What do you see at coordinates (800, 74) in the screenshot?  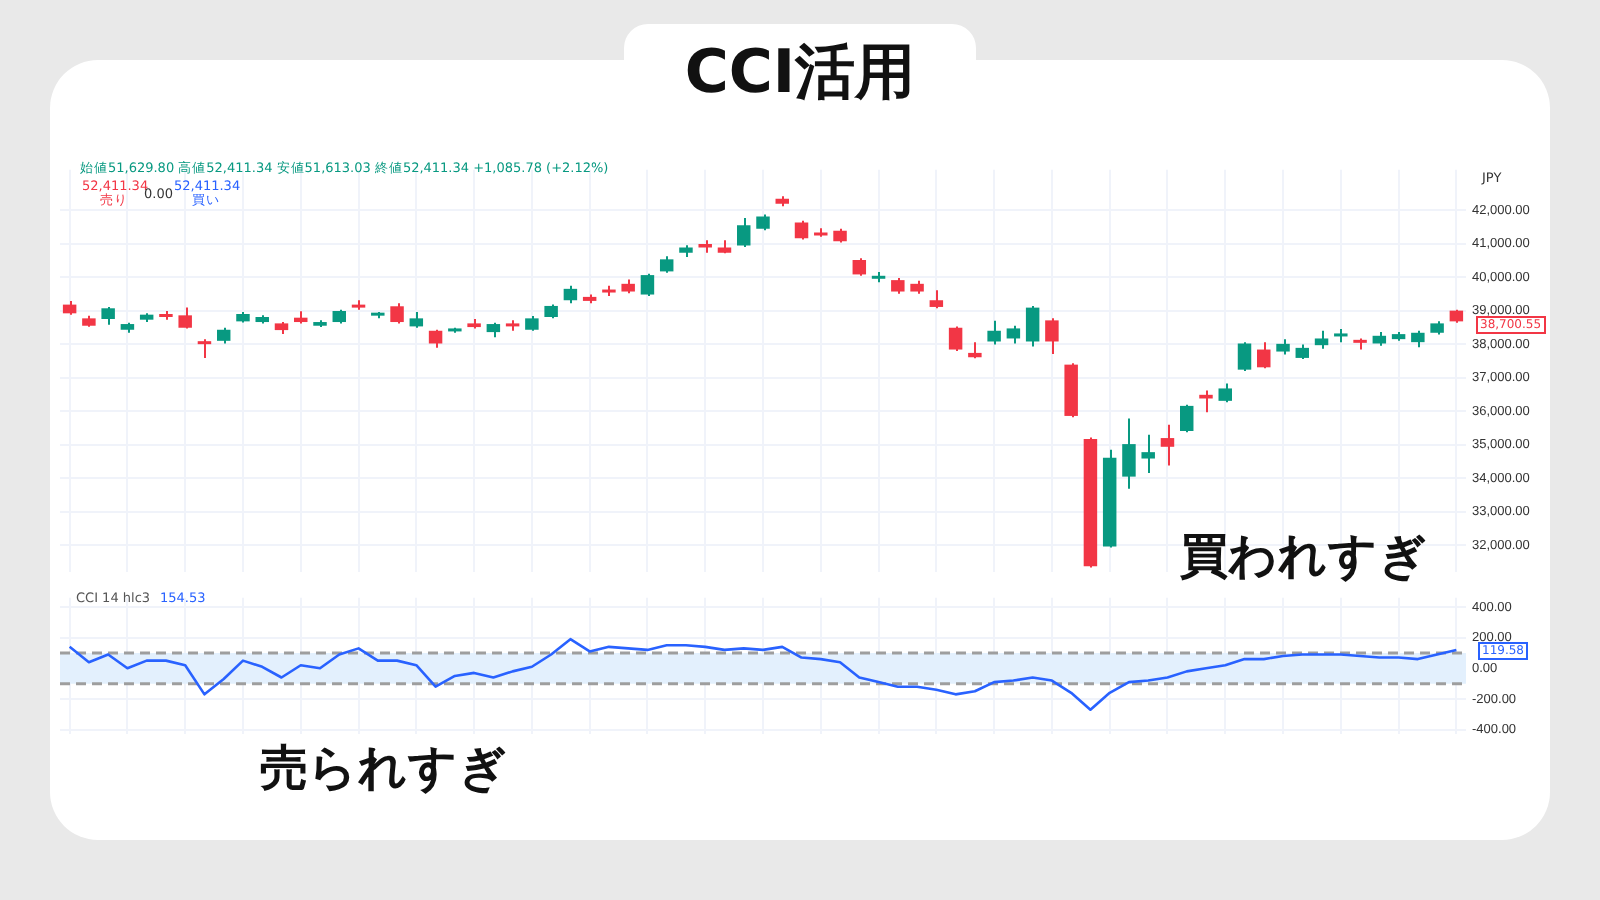 I see `chart-title: CCI活用` at bounding box center [800, 74].